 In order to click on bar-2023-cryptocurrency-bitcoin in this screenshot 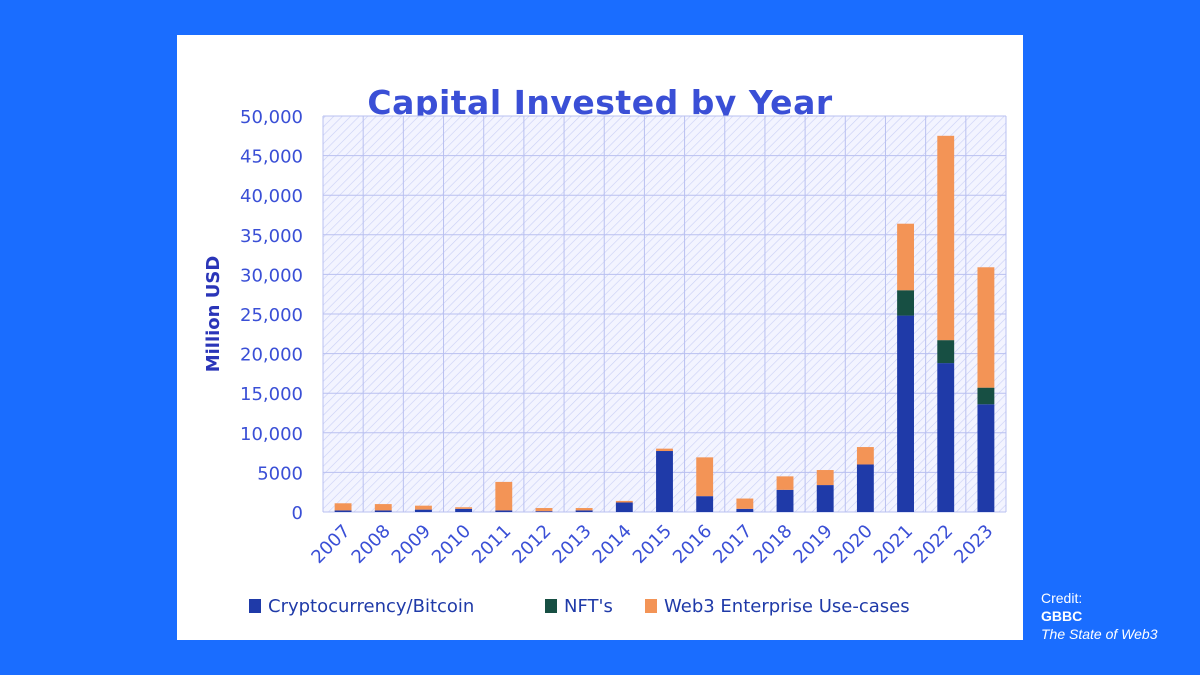, I will do `click(986, 458)`.